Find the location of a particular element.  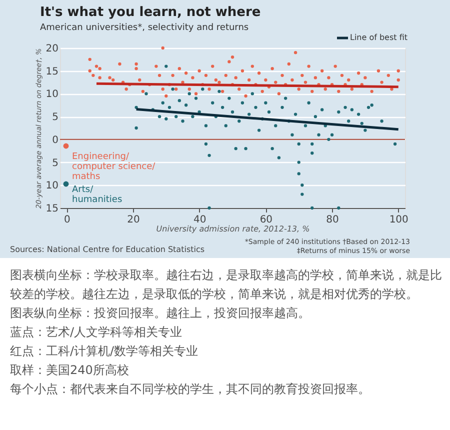

x-tick-label: 100 is located at coordinates (398, 220).